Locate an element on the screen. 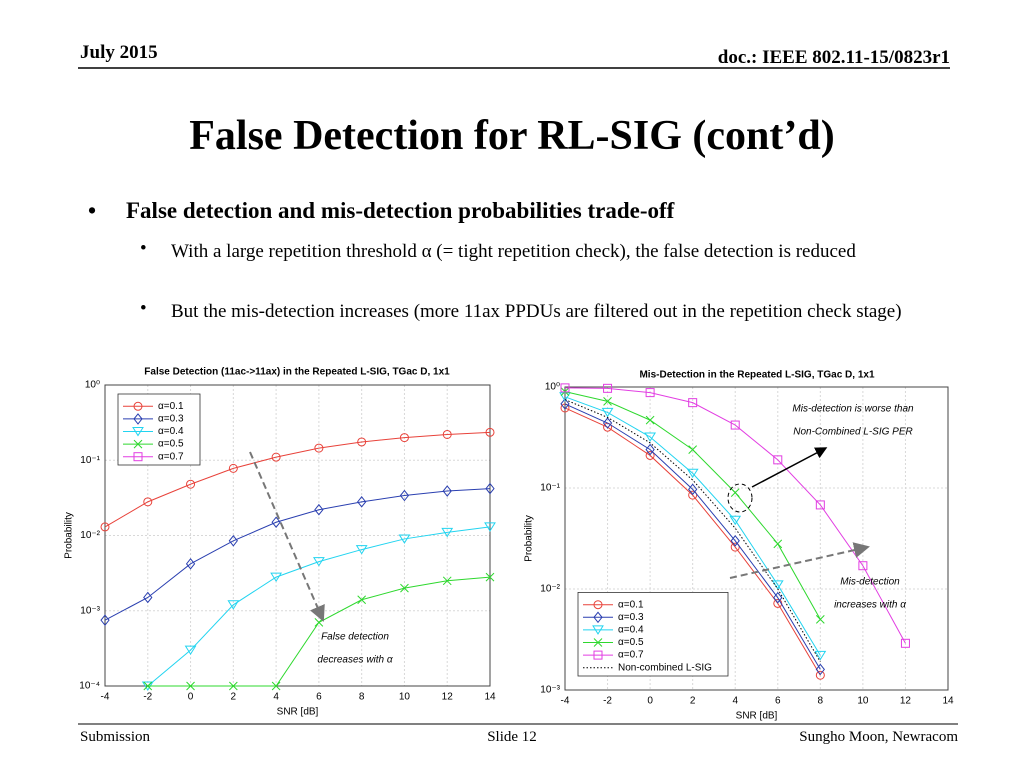  legend-box is located at coordinates (653, 634).